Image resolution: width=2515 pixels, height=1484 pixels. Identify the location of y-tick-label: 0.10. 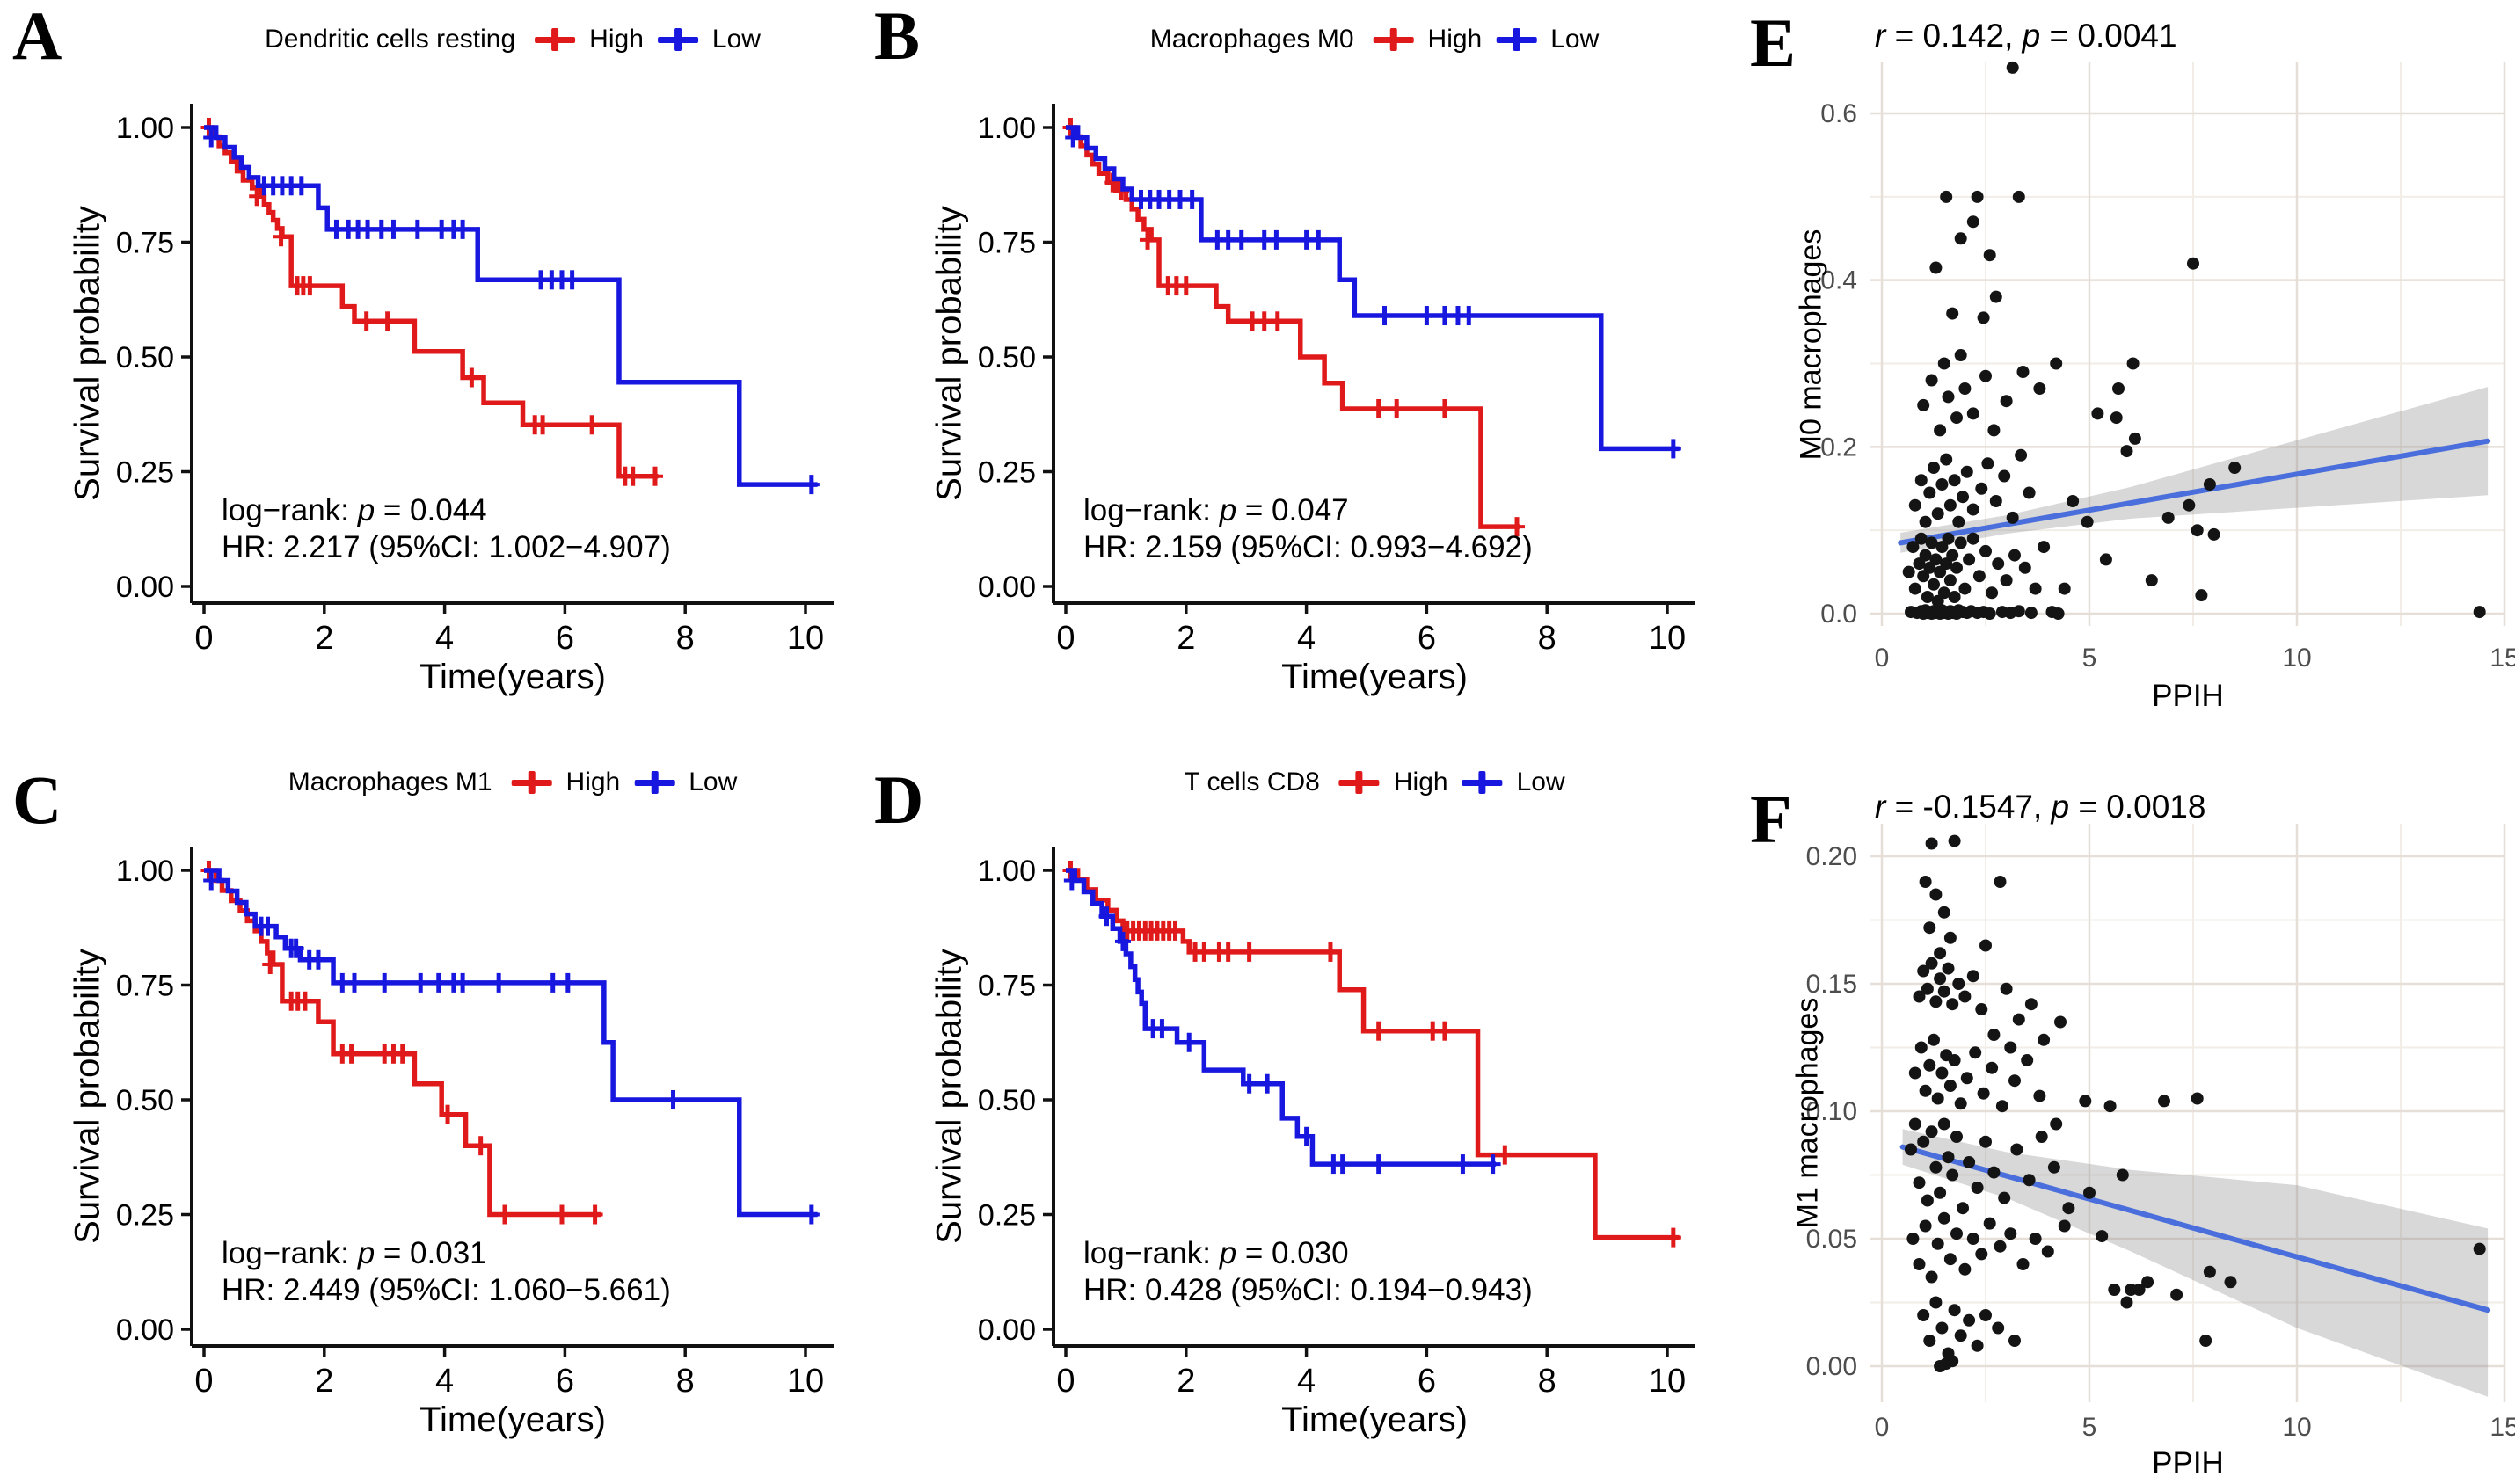
(1832, 1111).